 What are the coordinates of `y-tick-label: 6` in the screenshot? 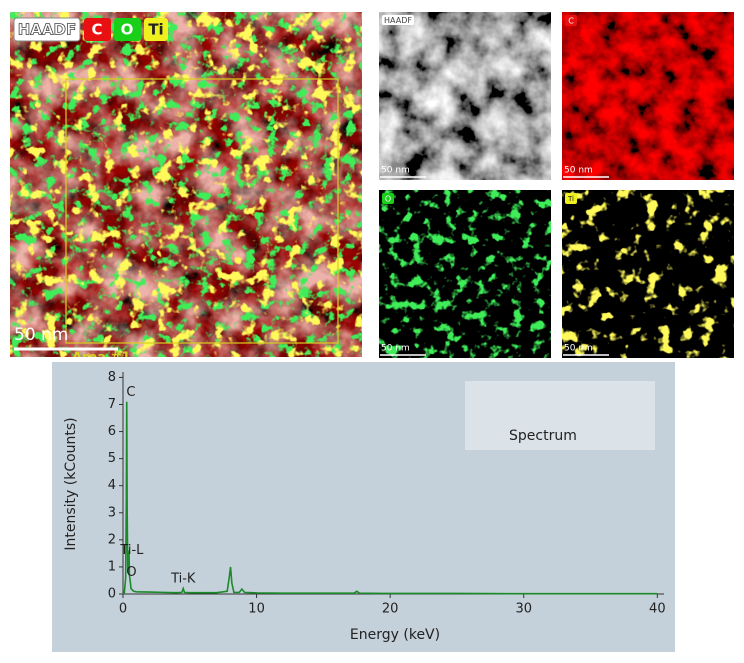 It's located at (112, 431).